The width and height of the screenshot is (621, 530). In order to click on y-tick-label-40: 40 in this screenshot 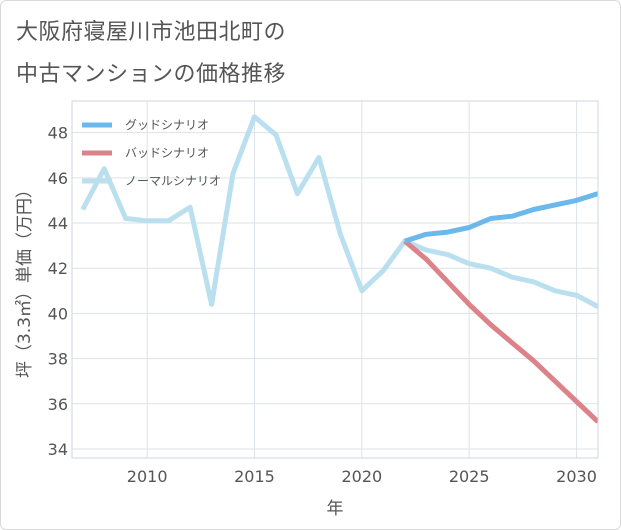, I will do `click(58, 313)`.